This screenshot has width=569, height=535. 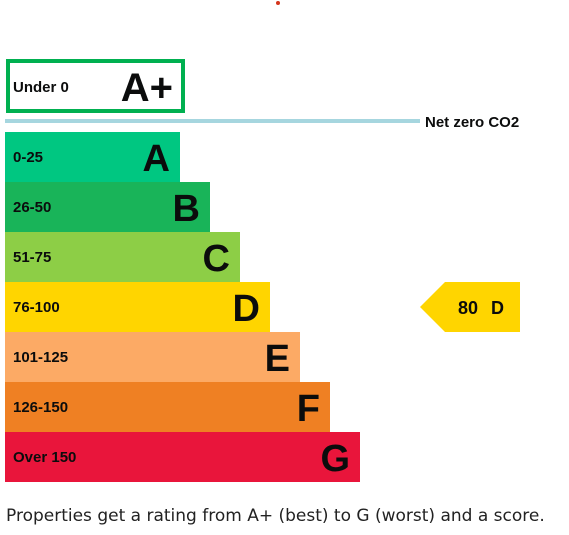 I want to click on band-c-bar, so click(x=122, y=257).